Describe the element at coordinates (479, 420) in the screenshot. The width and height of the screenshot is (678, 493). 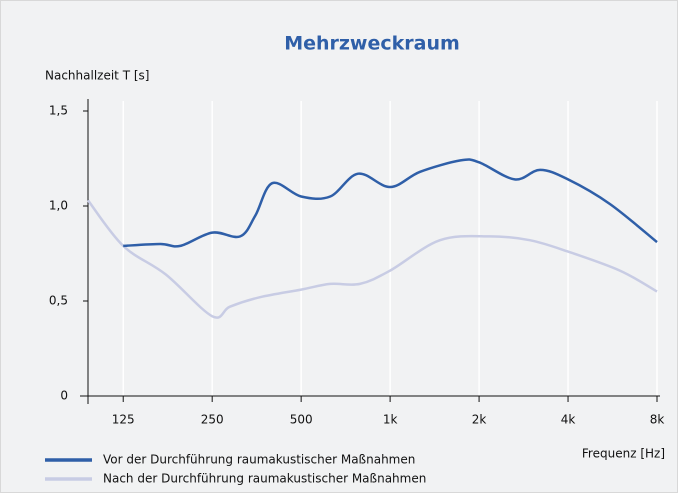
I see `x-tick-label: 2k` at that location.